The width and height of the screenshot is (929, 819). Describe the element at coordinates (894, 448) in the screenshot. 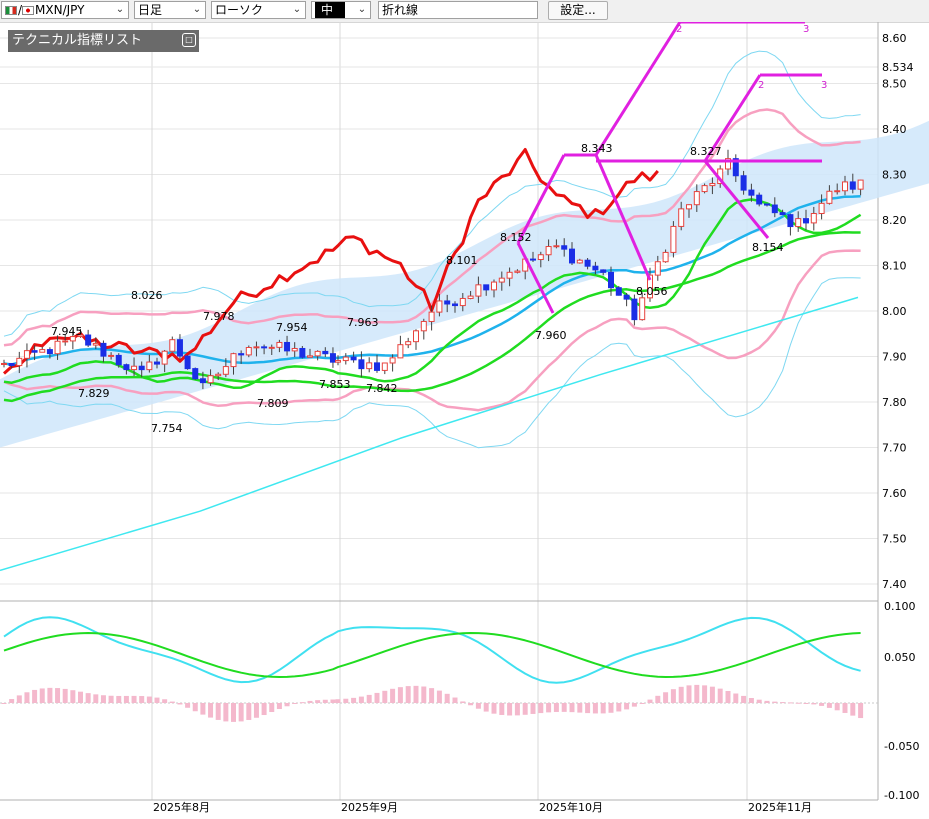

I see `price-axis-label: 7.70` at that location.